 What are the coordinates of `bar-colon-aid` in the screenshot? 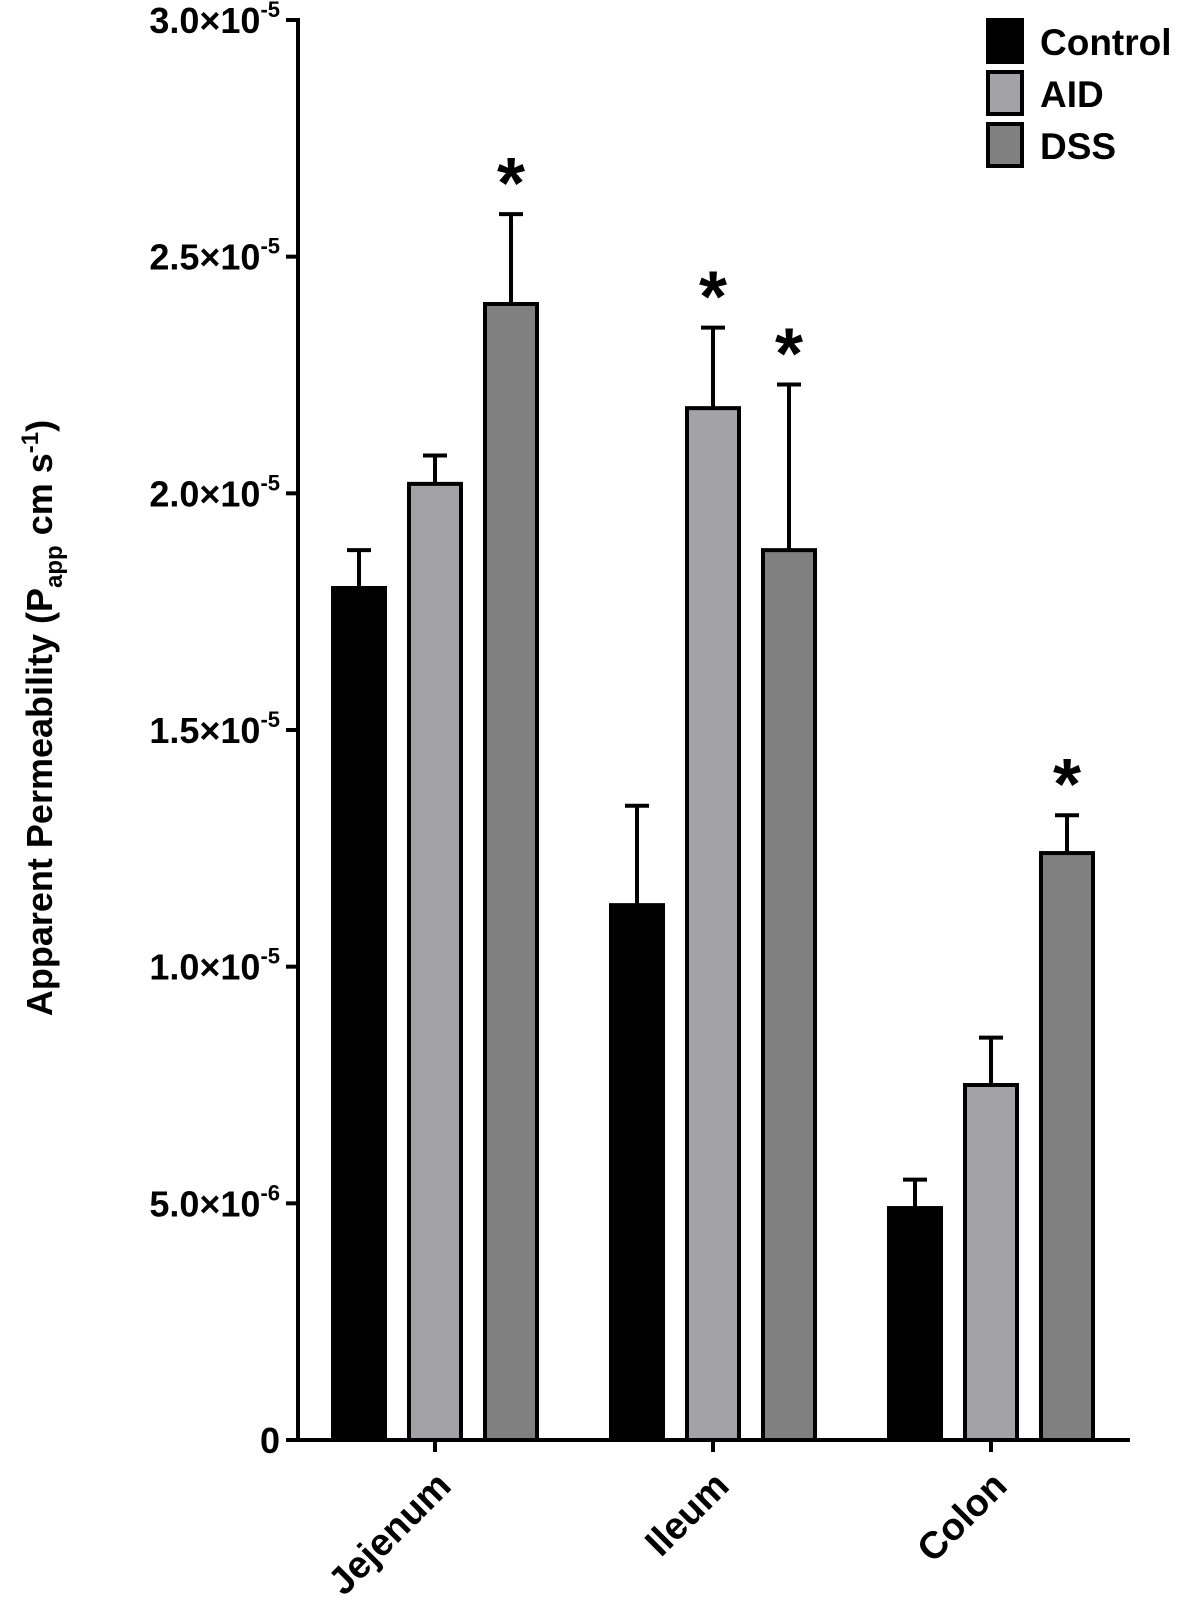 It's located at (991, 1262).